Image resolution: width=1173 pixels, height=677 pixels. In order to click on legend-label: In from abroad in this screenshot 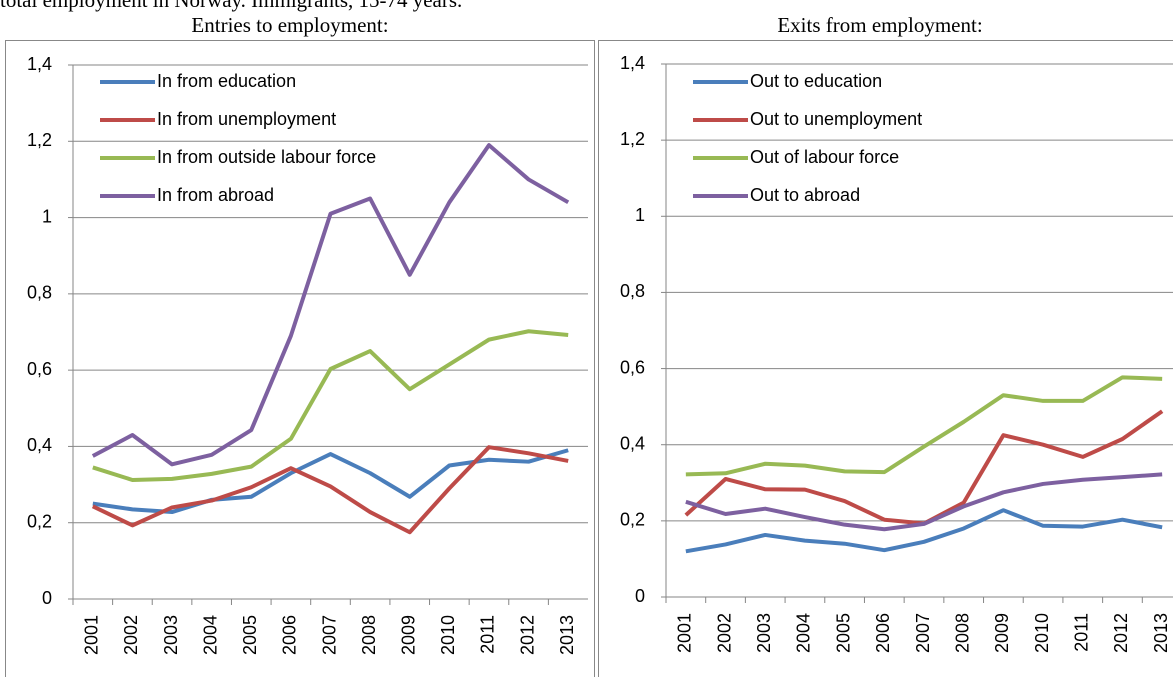, I will do `click(215, 195)`.